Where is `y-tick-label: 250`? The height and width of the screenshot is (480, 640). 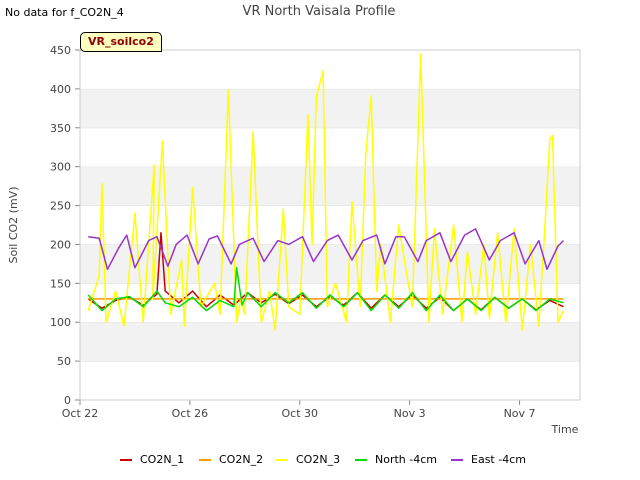 y-tick-label: 250 is located at coordinates (60, 206).